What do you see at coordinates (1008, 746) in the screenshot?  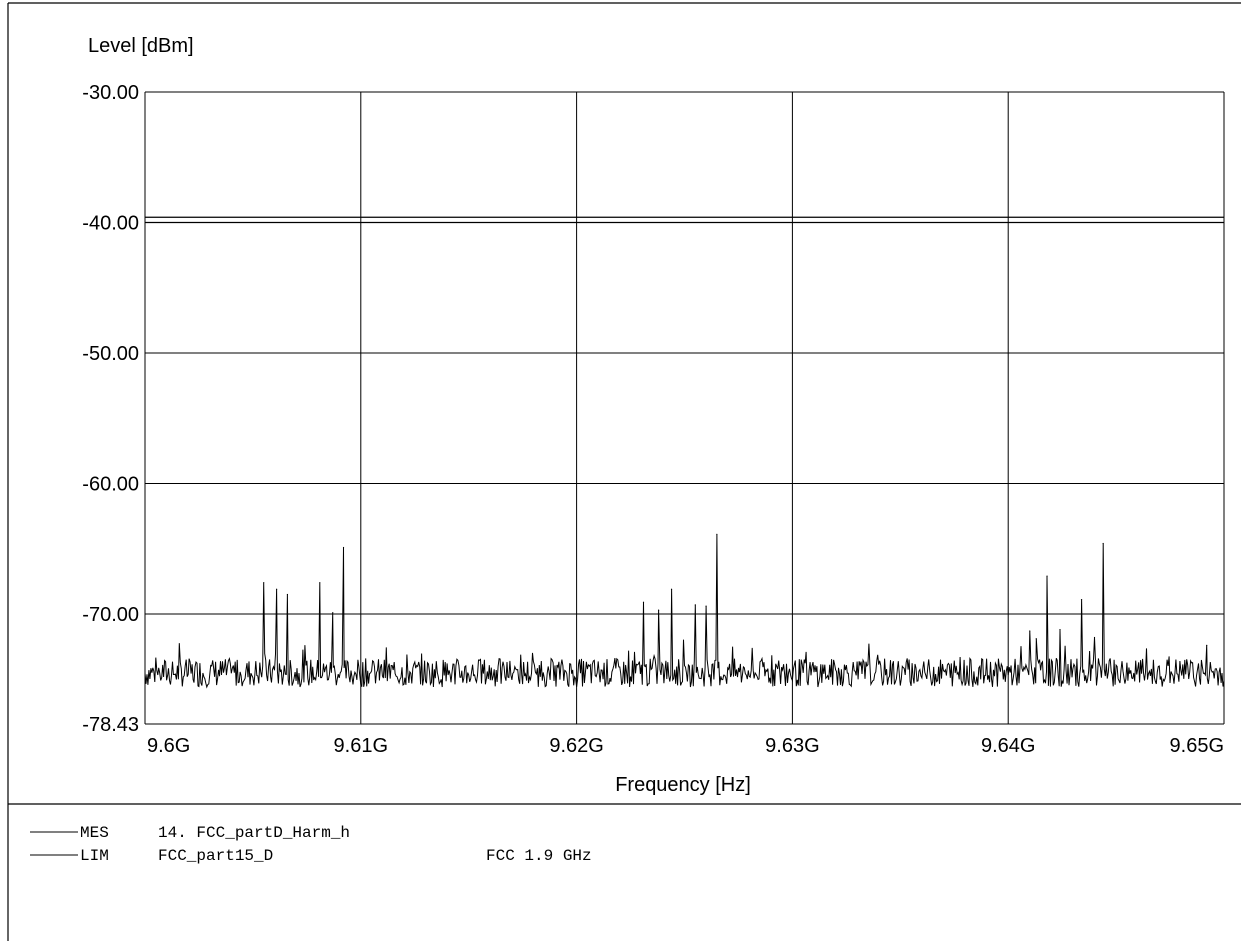 I see `x-tick-label: 9.64G` at bounding box center [1008, 746].